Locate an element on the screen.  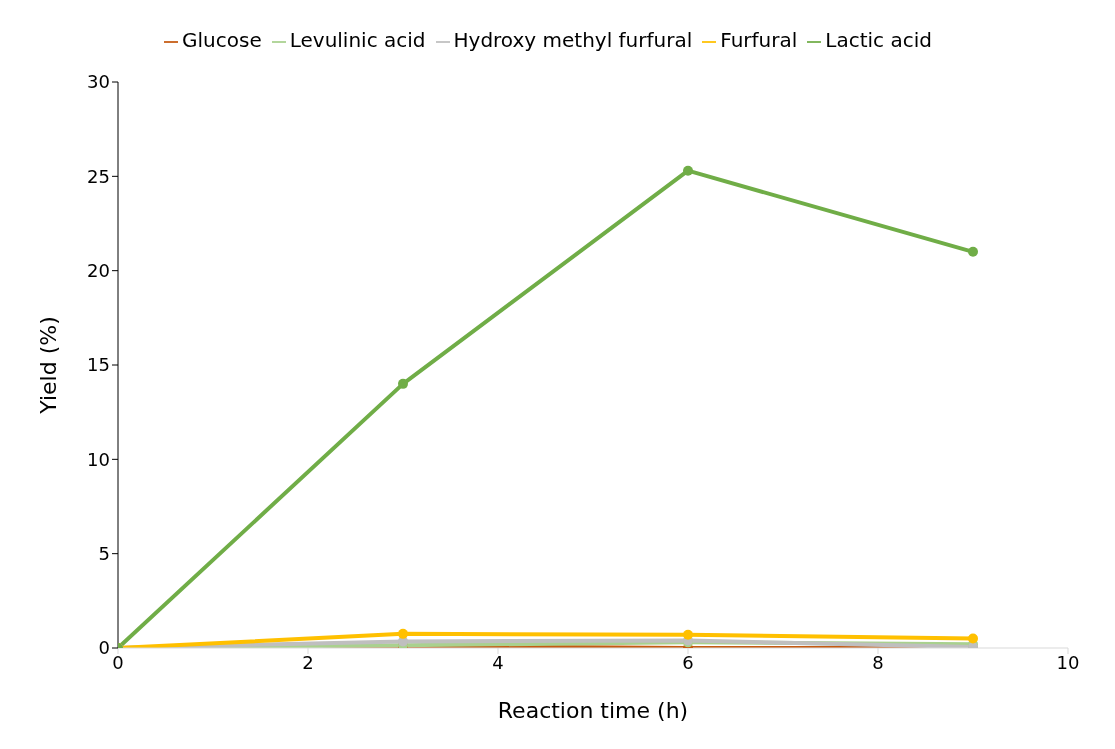
x-tick-label: 4 is located at coordinates (498, 662).